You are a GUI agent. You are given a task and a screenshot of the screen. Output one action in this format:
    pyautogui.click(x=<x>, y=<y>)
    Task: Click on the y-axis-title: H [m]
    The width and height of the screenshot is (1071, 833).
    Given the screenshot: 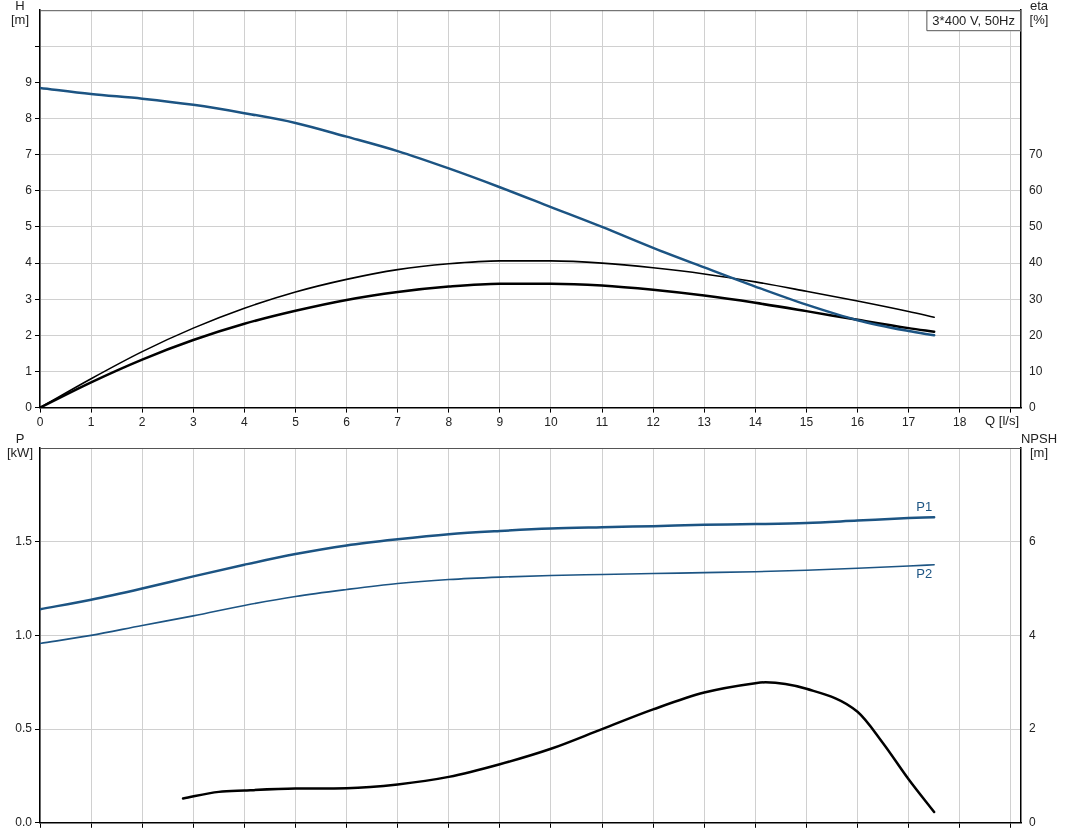 What is the action you would take?
    pyautogui.click(x=20, y=14)
    